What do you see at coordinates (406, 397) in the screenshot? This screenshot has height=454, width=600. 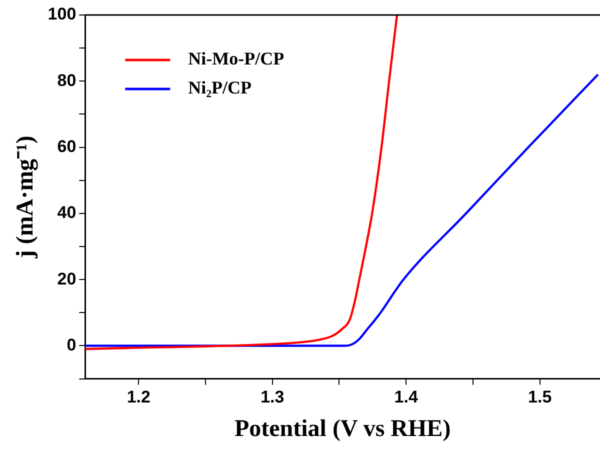 I see `x-tick-label: 1.4` at bounding box center [406, 397].